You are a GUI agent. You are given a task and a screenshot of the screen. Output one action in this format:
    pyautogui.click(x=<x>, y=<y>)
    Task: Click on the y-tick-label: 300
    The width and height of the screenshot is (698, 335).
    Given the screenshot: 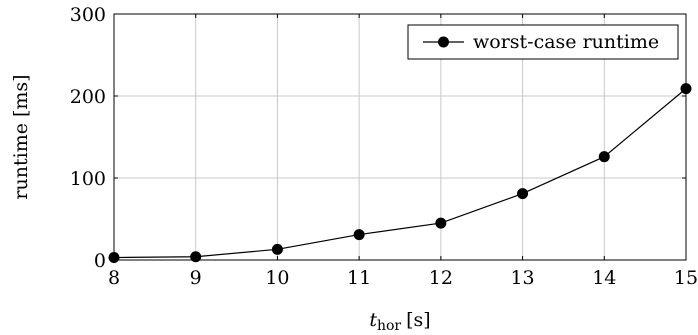 What is the action you would take?
    pyautogui.click(x=88, y=15)
    